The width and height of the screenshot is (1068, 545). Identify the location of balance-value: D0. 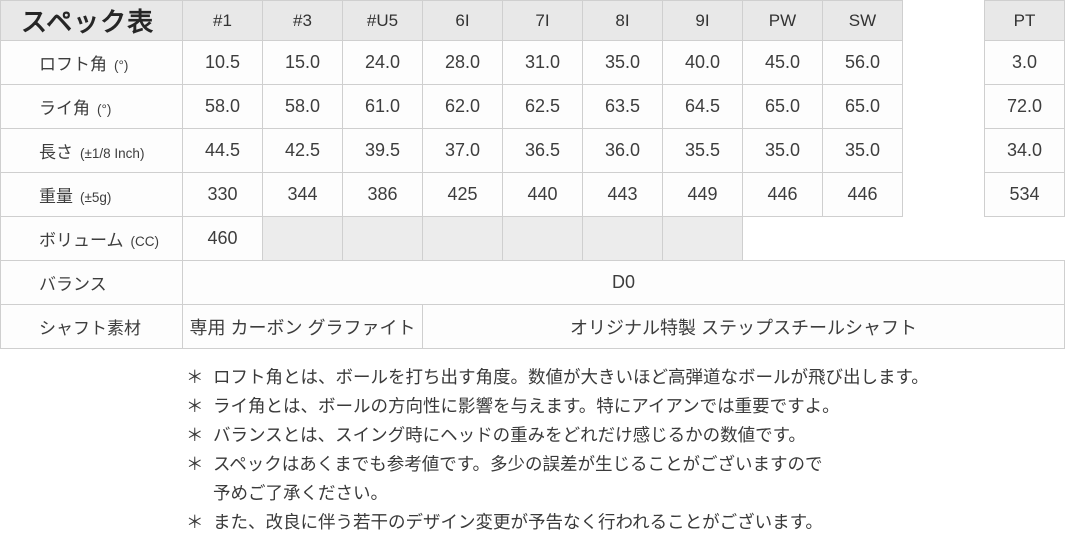
(623, 282).